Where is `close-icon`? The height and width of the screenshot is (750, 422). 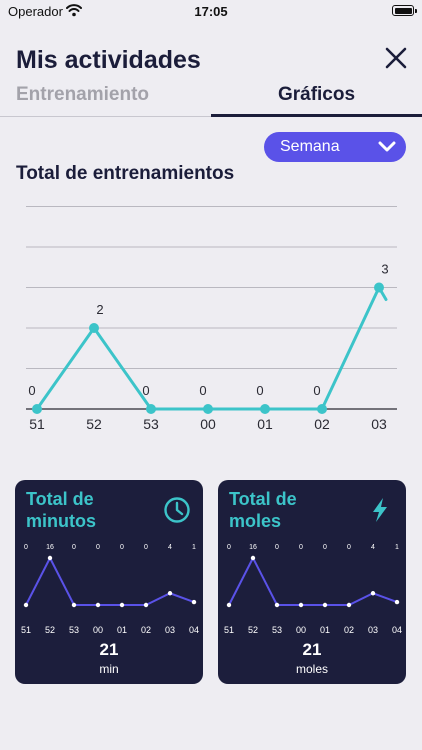
close-icon is located at coordinates (396, 58).